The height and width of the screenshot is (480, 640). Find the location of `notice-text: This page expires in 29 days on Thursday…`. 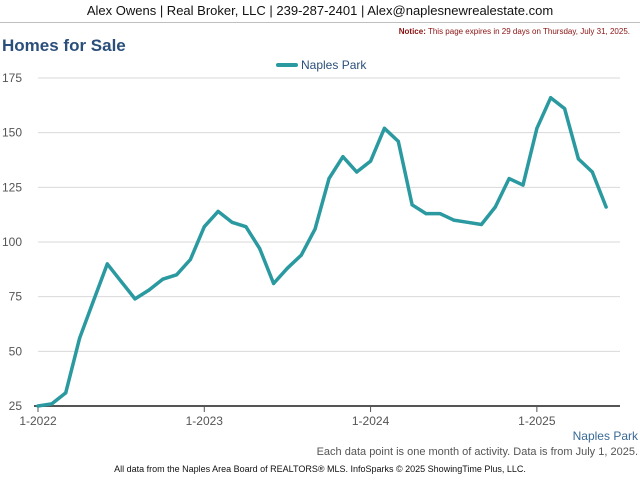

notice-text: This page expires in 29 days on Thursday… is located at coordinates (528, 31).